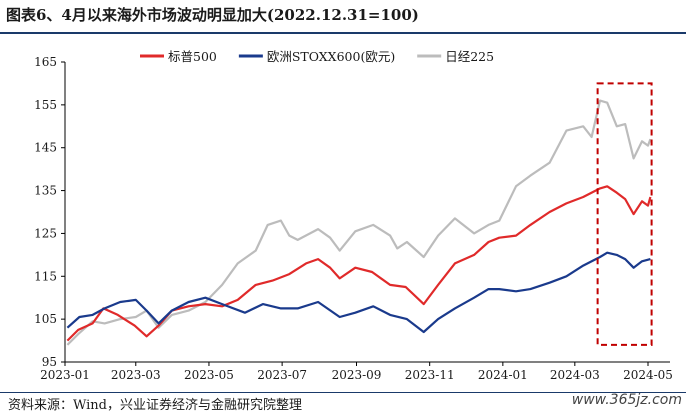 Image resolution: width=686 pixels, height=413 pixels. I want to click on x-tick-label: 2024-03, so click(575, 375).